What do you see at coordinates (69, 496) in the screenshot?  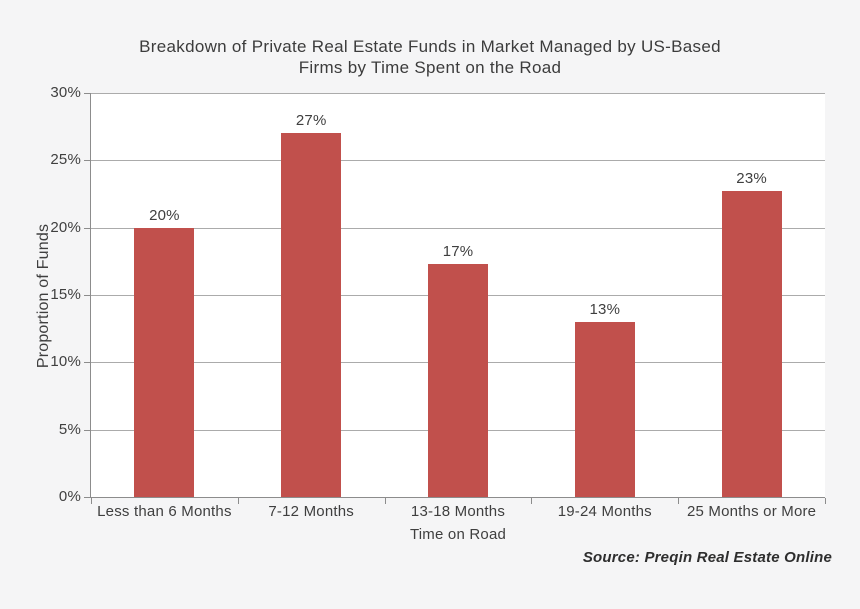 I see `y-tick-label: 0%` at bounding box center [69, 496].